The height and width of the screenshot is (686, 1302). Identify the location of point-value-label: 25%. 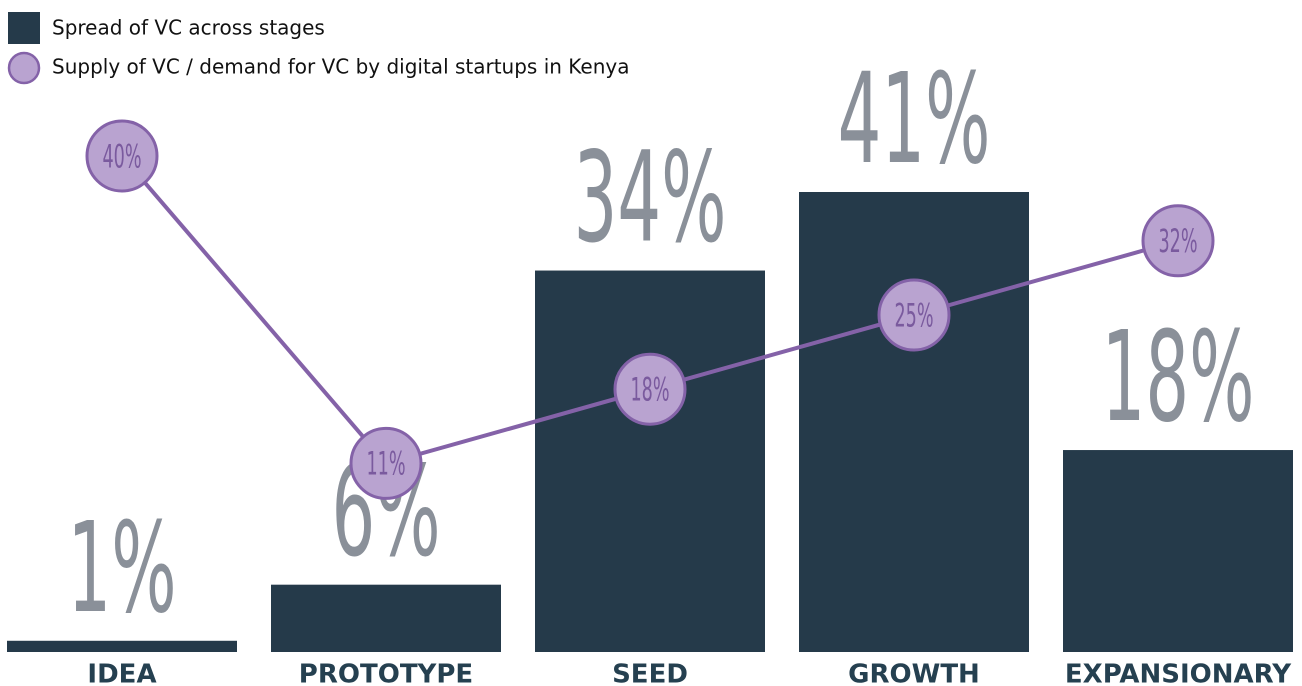
(913, 316).